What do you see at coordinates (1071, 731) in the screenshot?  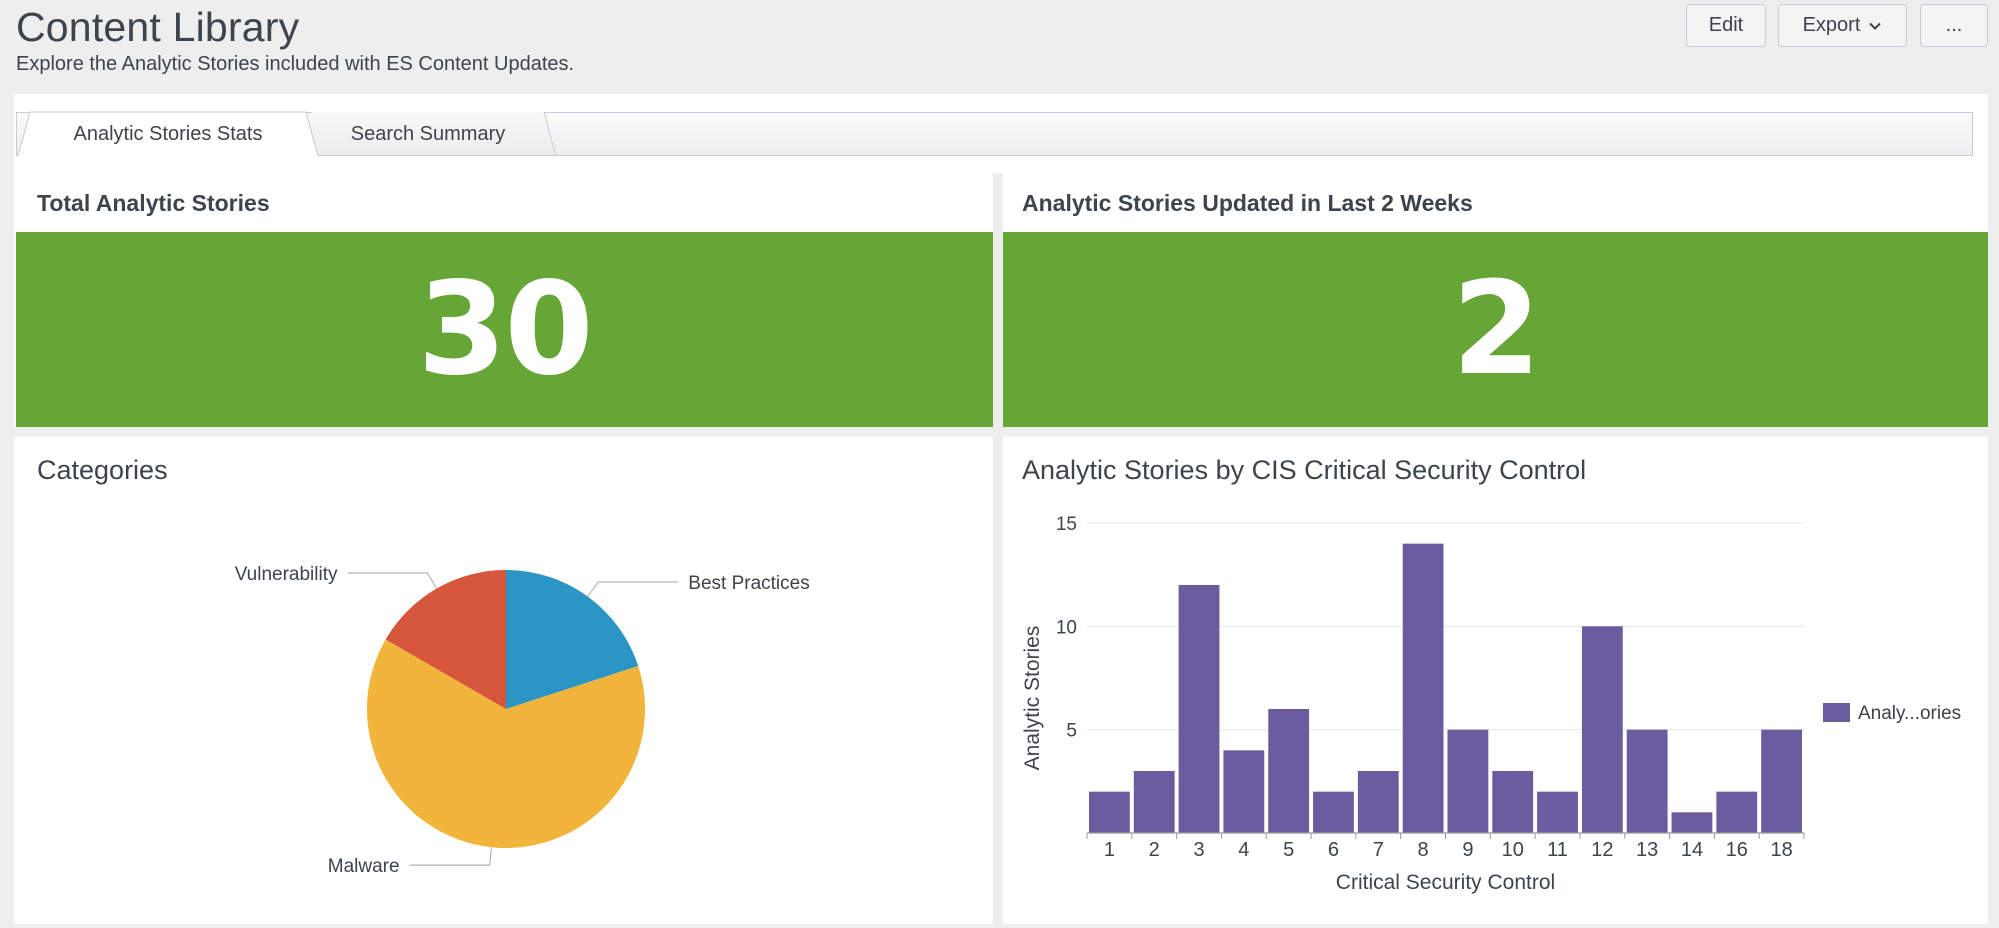 I see `y-tick-label: 5` at bounding box center [1071, 731].